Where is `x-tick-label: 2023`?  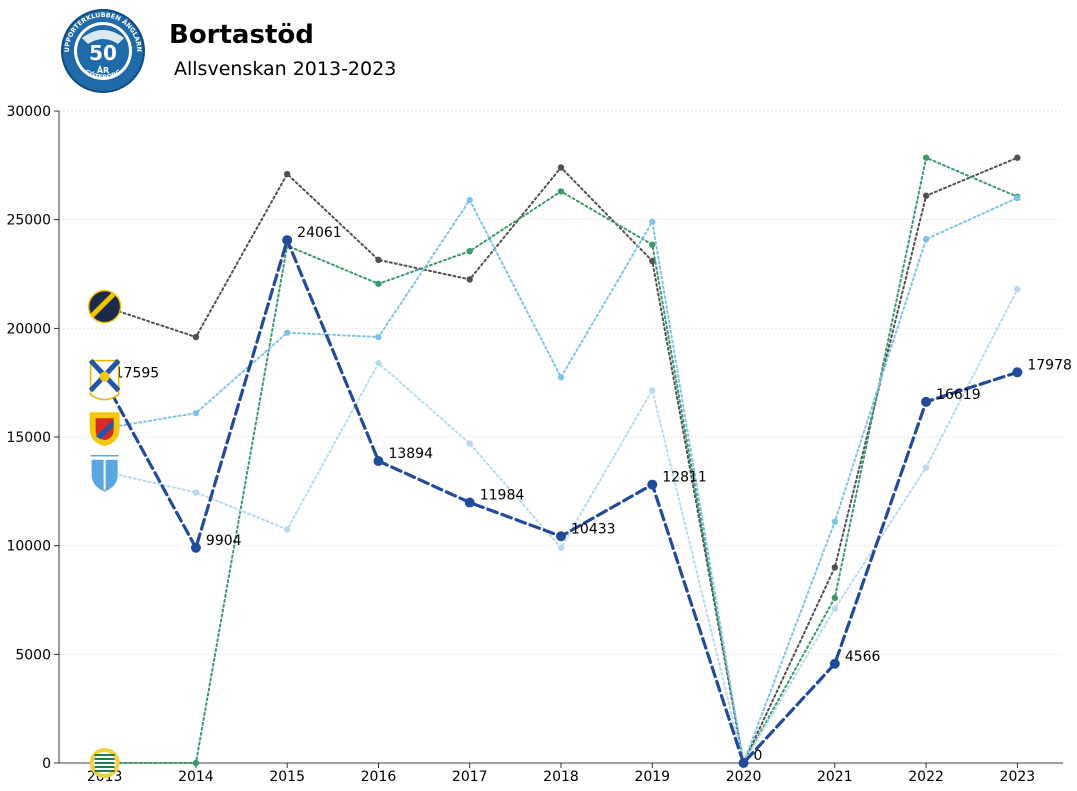 x-tick-label: 2023 is located at coordinates (1018, 777).